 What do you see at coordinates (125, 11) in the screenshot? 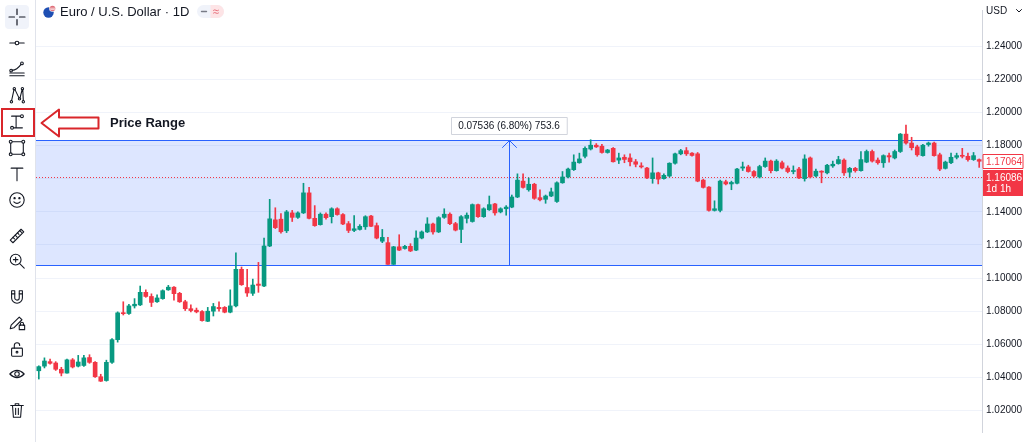
I see `chart-title: Euro / U.S. Dollar · 1D` at bounding box center [125, 11].